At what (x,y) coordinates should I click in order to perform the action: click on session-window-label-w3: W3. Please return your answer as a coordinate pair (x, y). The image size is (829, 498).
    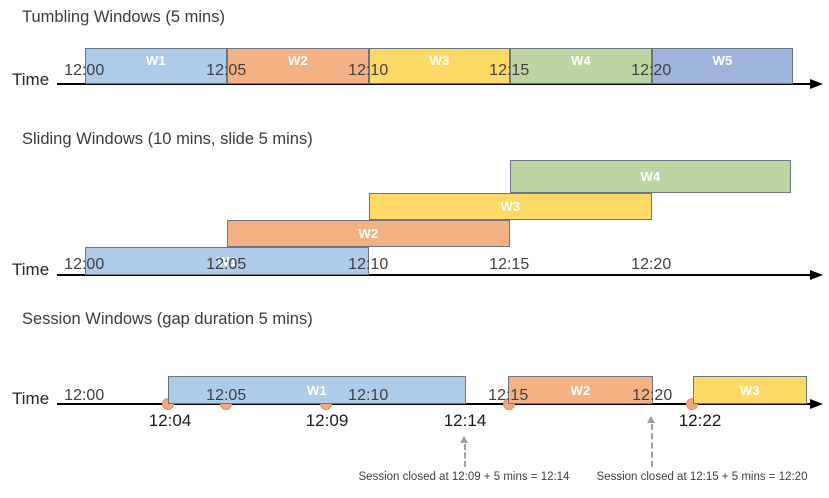
    Looking at the image, I should click on (750, 390).